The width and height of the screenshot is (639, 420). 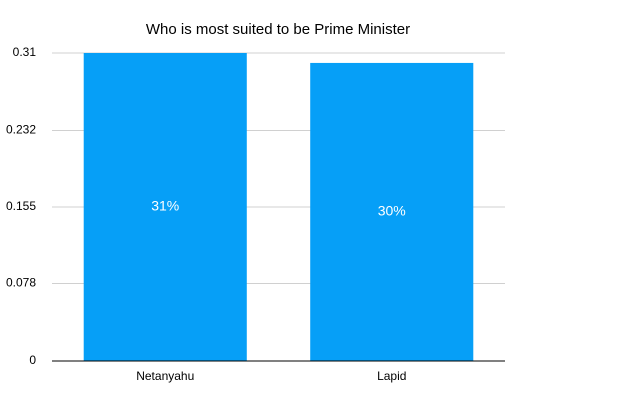 I want to click on y-tick-label: 0.078, so click(x=21, y=283).